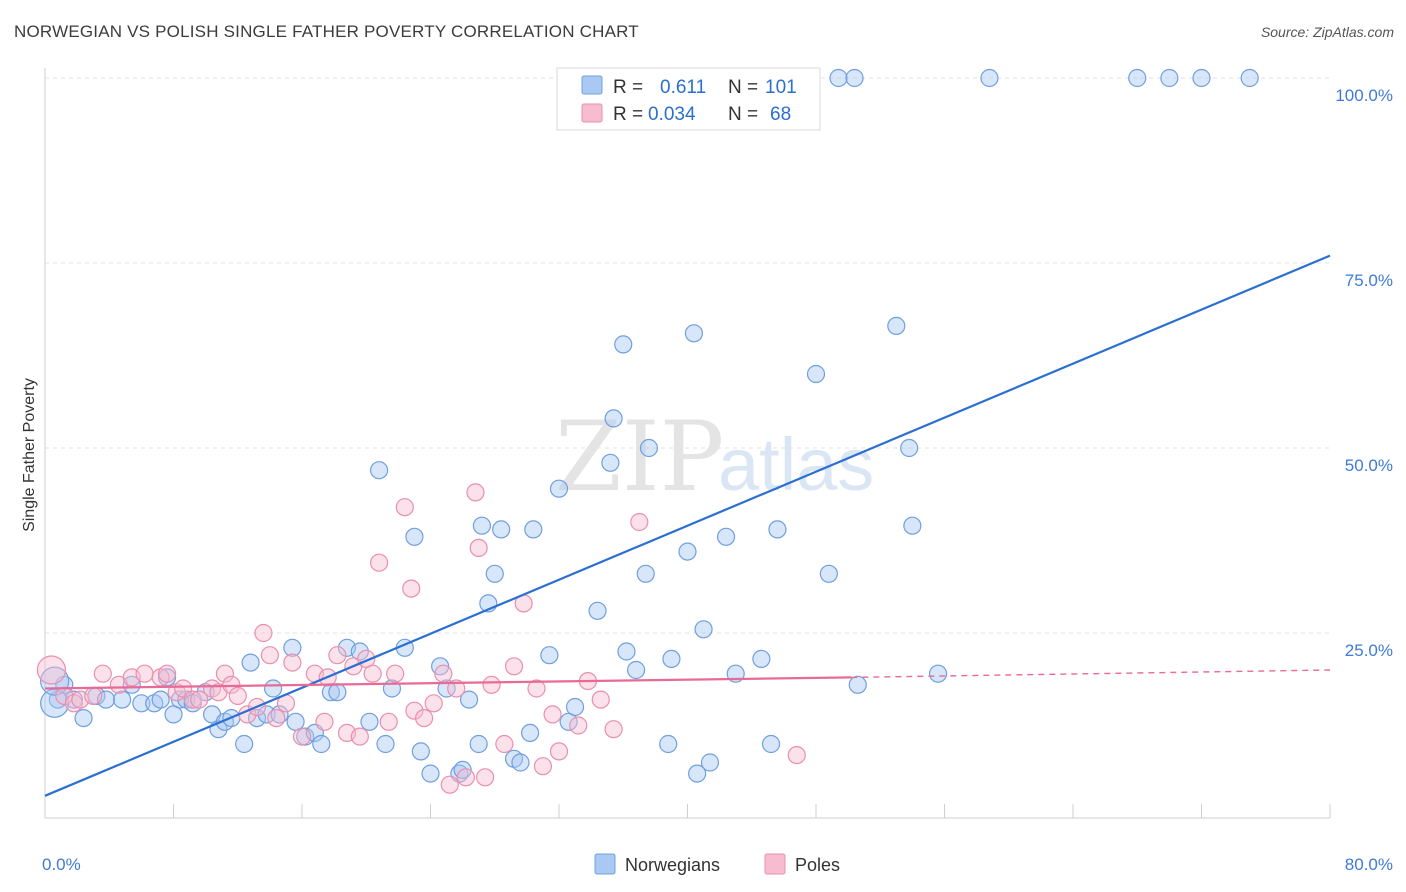 The width and height of the screenshot is (1406, 892). What do you see at coordinates (605, 864) in the screenshot?
I see `series-swatch-norwegians` at bounding box center [605, 864].